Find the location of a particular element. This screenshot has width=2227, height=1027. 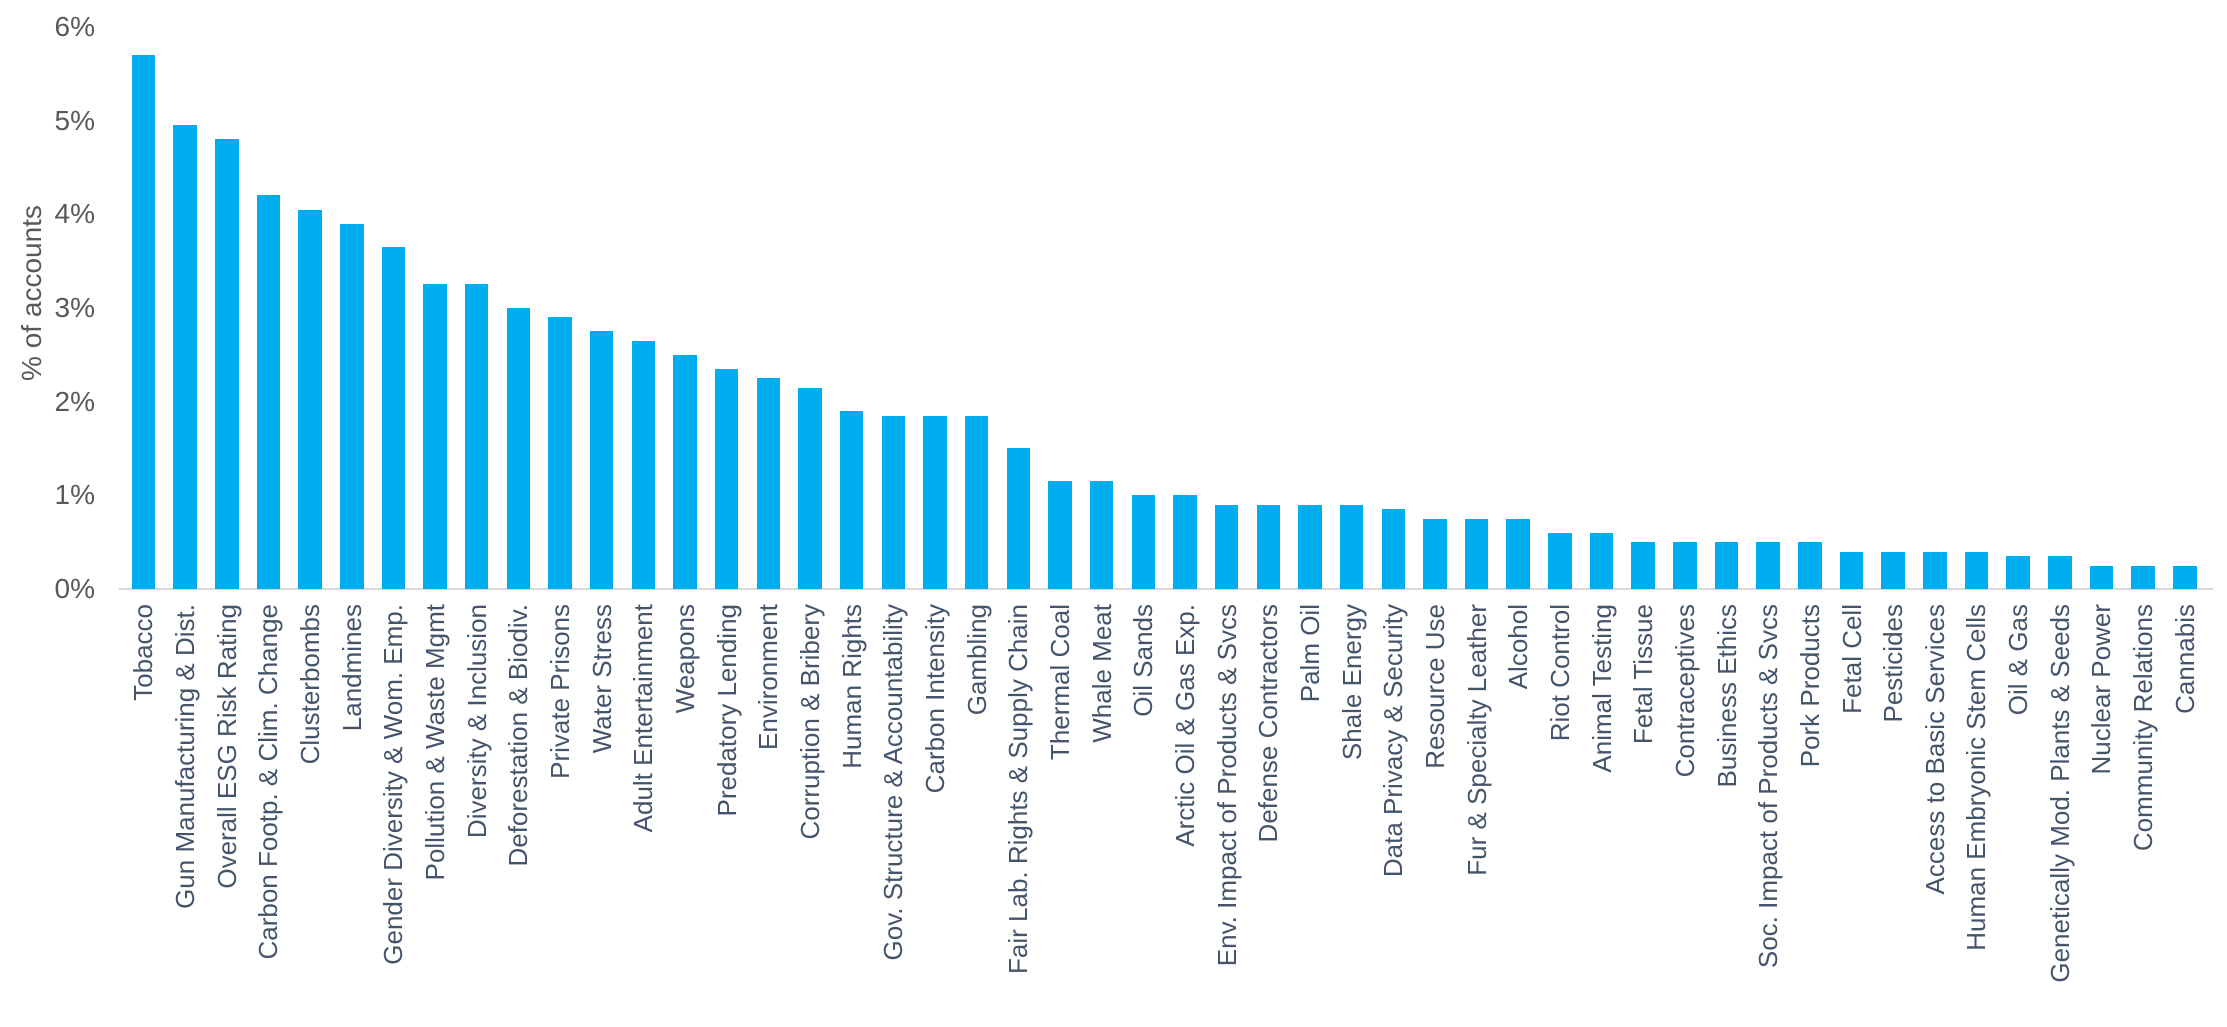

x-tick-label: Adult Entertainment is located at coordinates (643, 718).